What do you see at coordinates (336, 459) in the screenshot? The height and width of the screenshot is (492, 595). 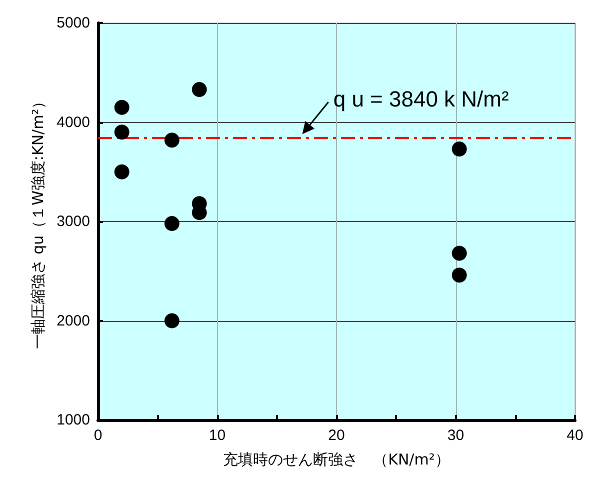 I see `x-axis-title: 充填時のせん断強さ （KN/m²）` at bounding box center [336, 459].